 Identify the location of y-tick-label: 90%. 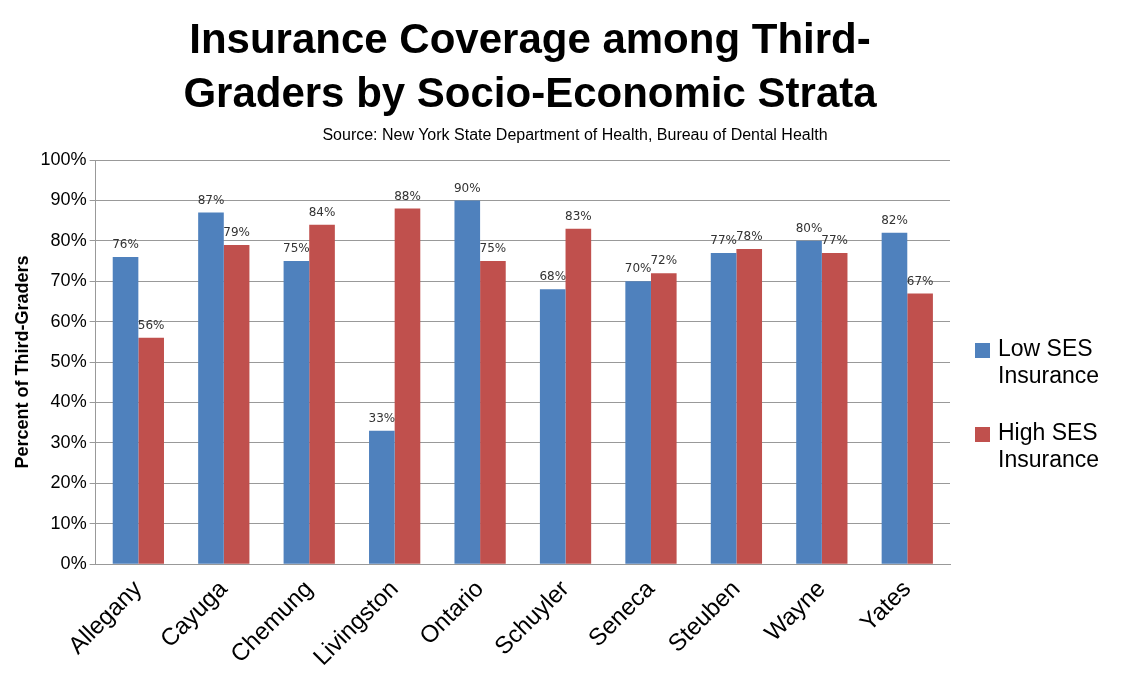
(68, 199).